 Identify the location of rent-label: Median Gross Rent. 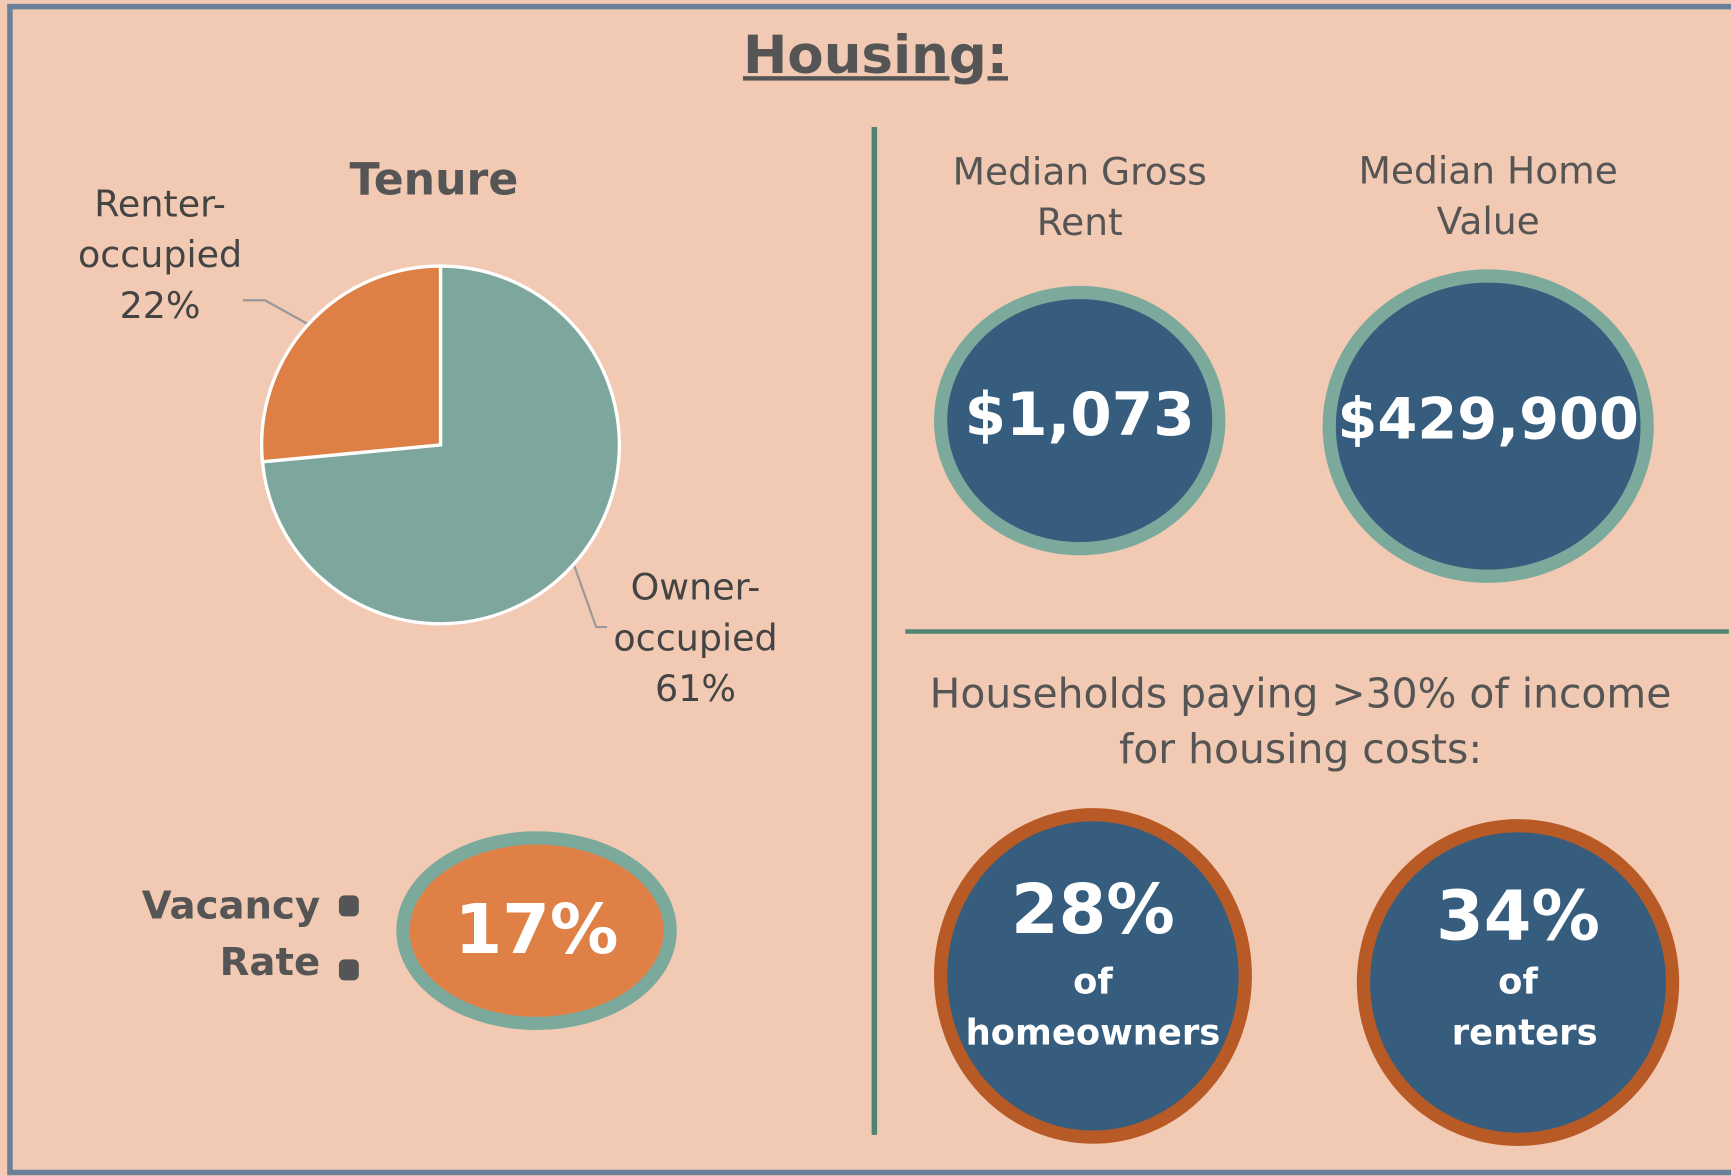
(1079, 197).